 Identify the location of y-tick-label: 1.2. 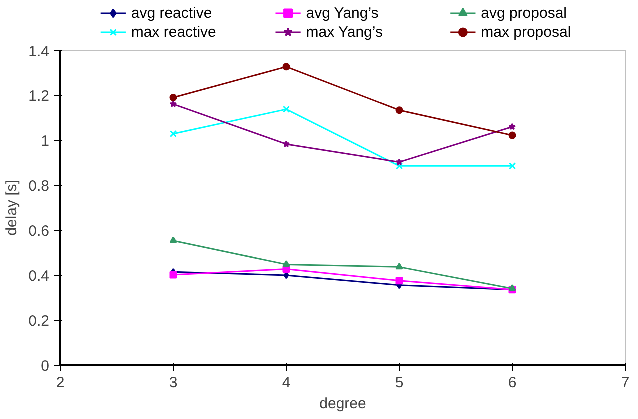
(39, 96).